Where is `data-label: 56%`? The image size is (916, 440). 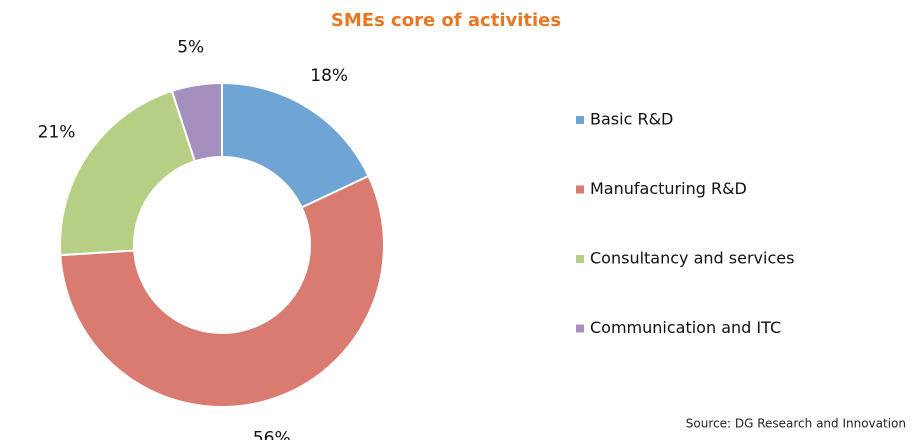
data-label: 56% is located at coordinates (272, 434).